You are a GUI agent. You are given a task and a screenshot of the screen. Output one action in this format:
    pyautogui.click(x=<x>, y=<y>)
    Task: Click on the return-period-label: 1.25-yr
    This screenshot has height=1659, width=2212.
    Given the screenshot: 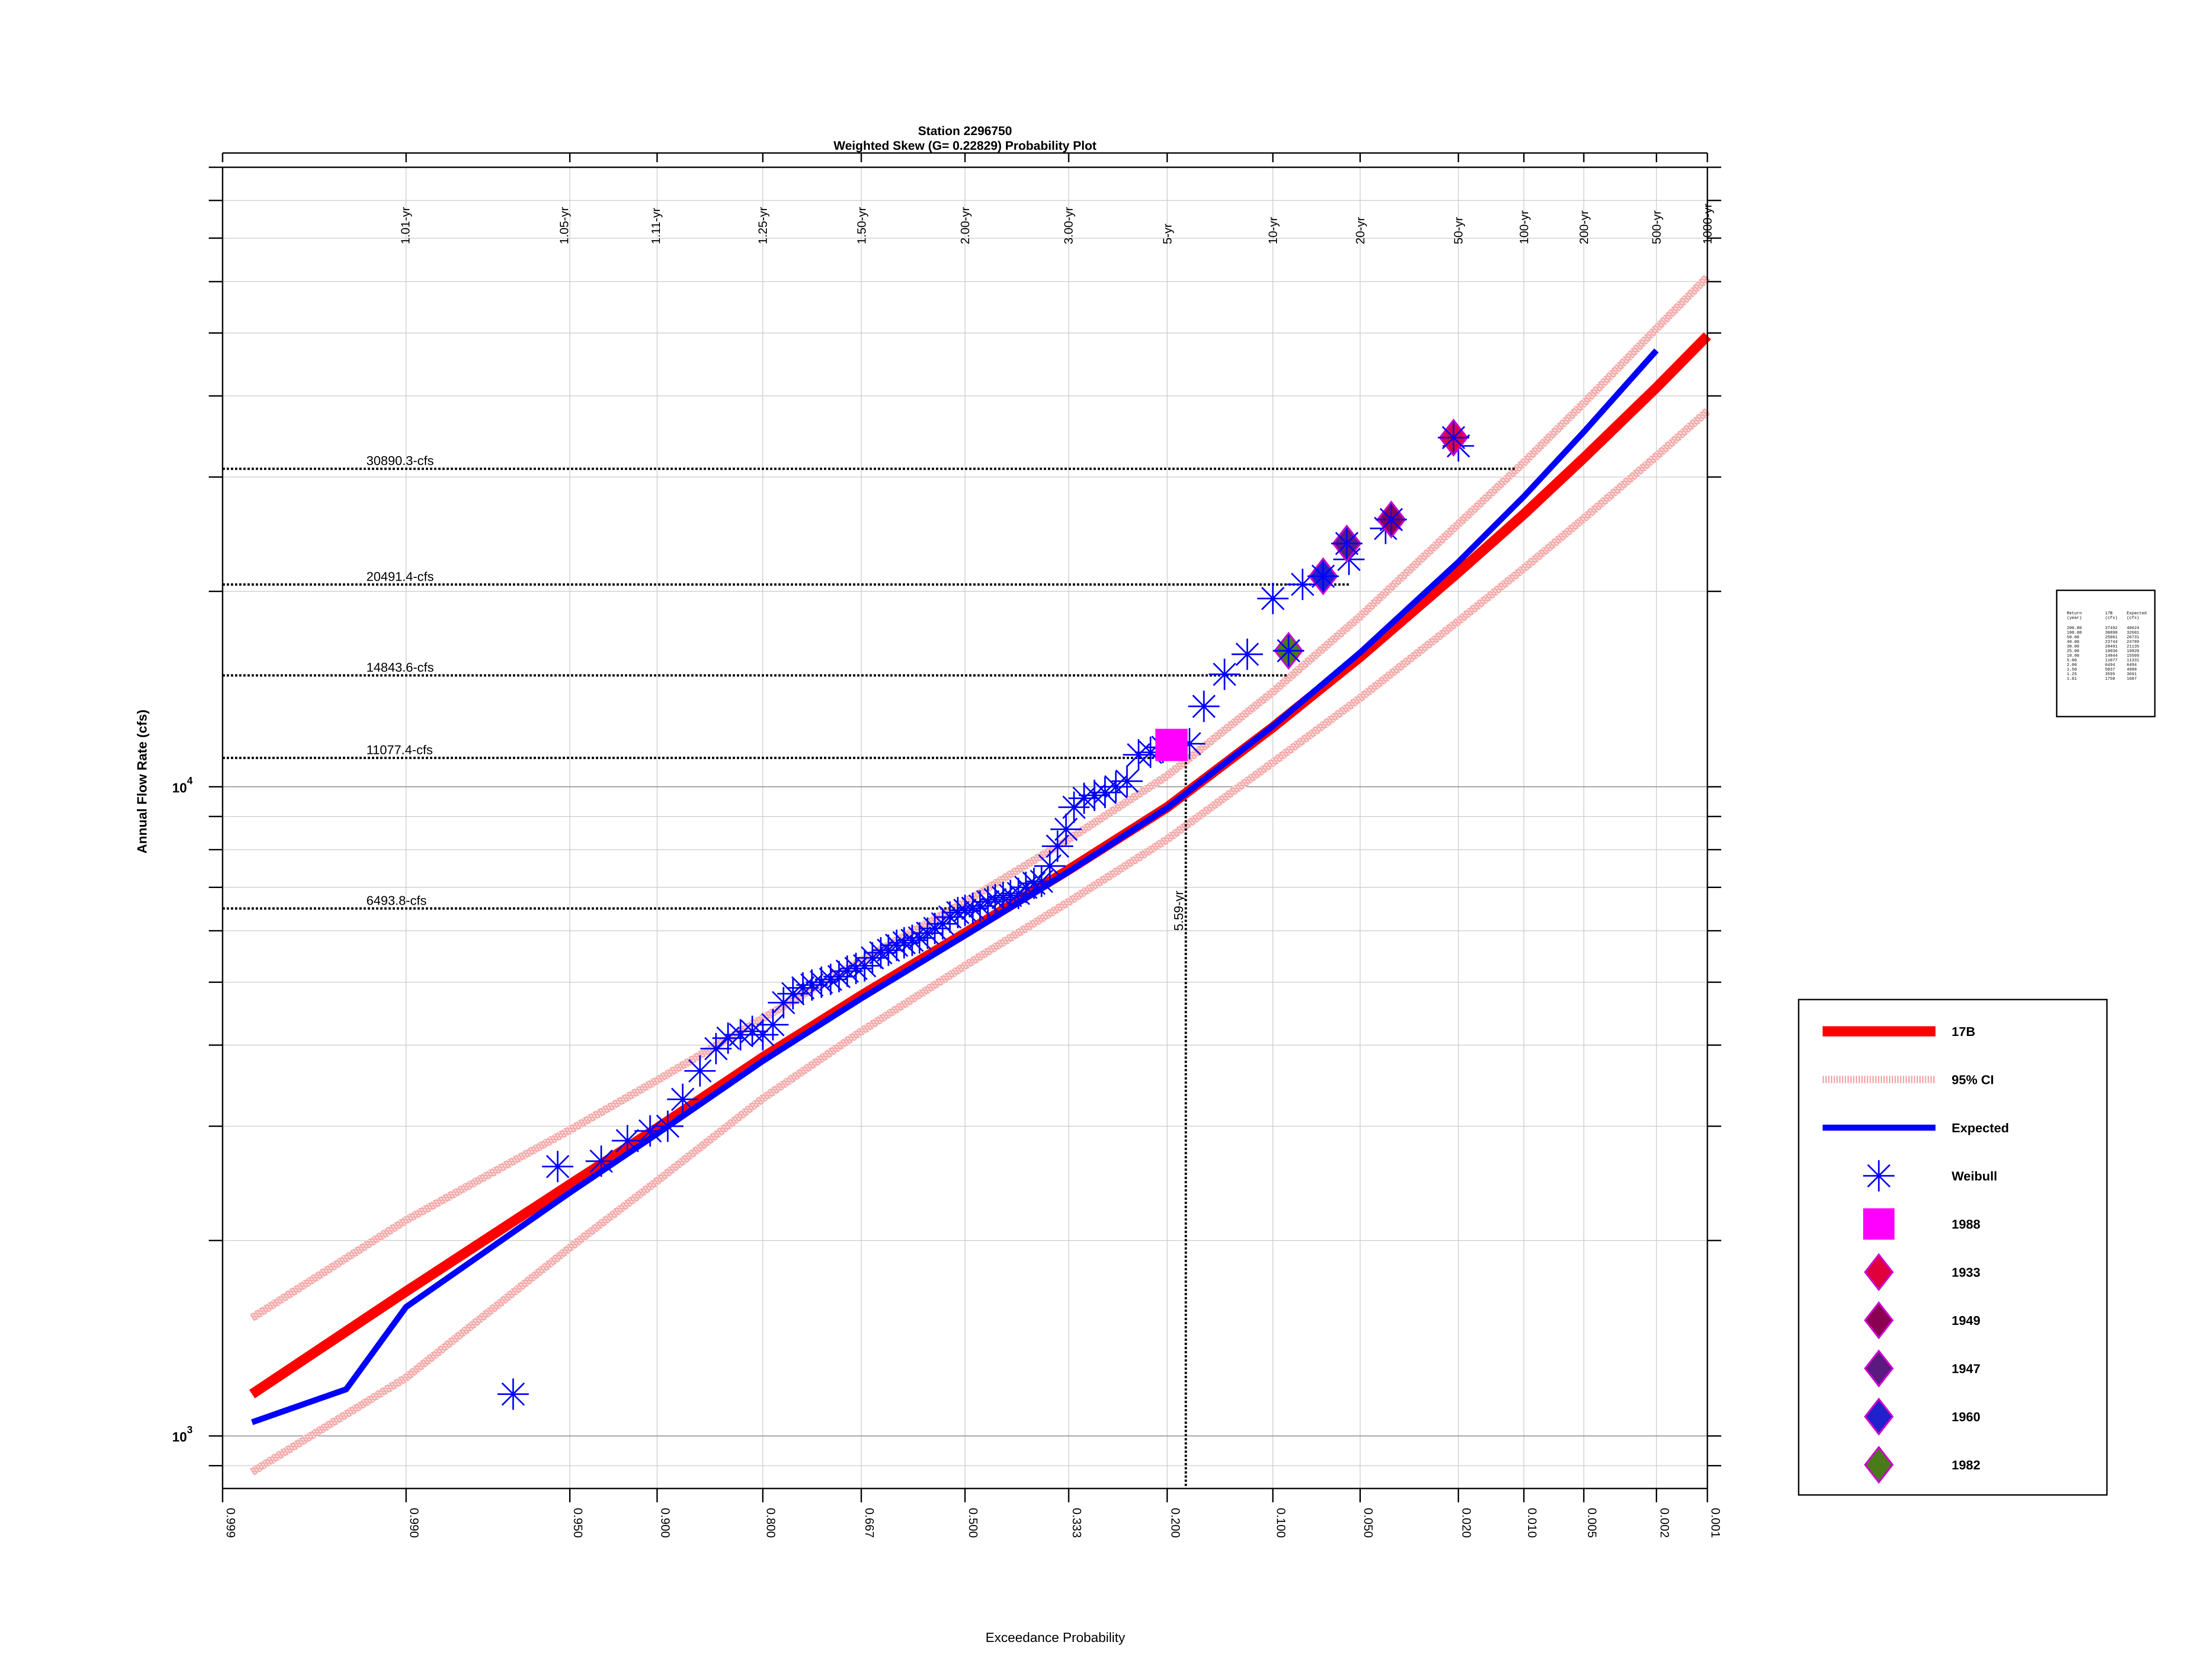 What is the action you would take?
    pyautogui.click(x=763, y=225)
    